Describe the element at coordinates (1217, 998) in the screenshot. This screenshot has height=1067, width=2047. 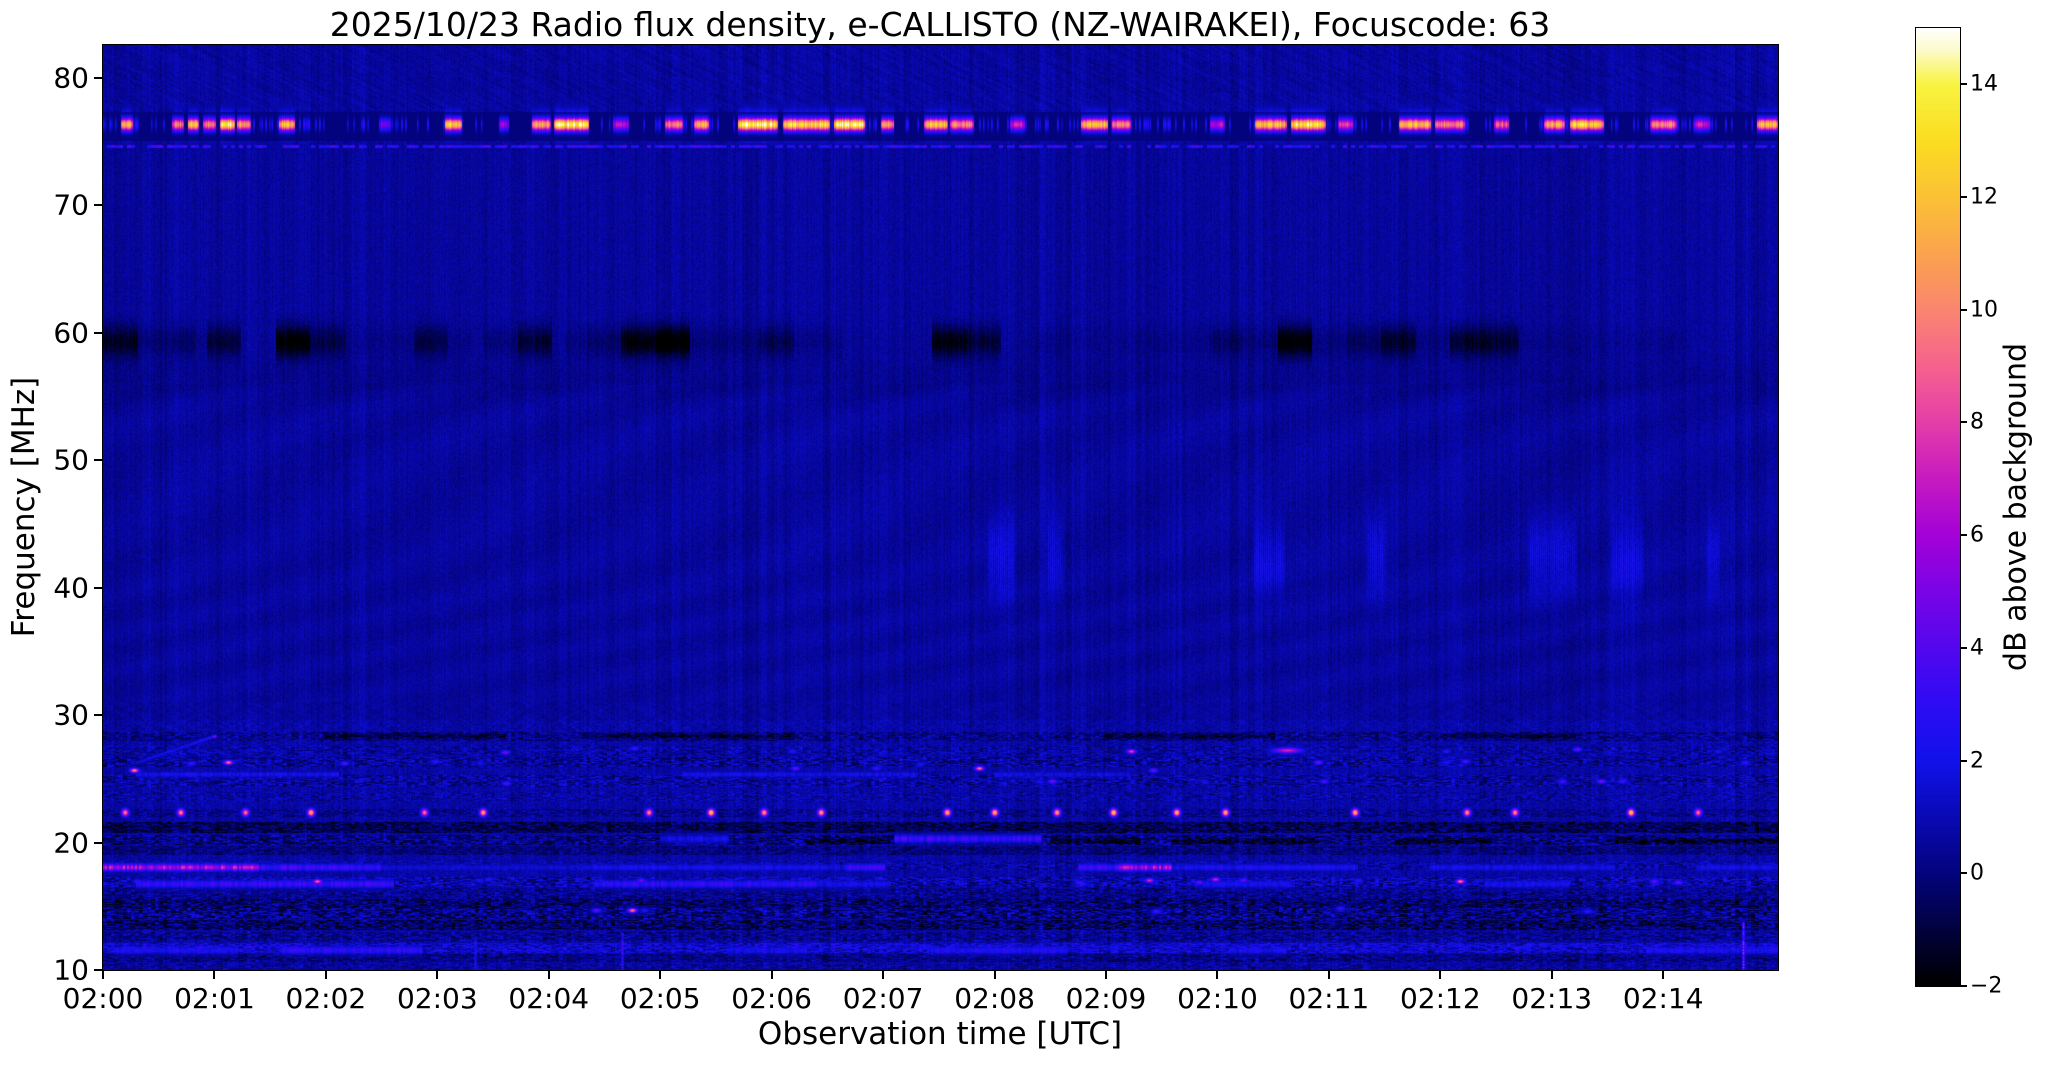
I see `x-tick-label: 02:10` at that location.